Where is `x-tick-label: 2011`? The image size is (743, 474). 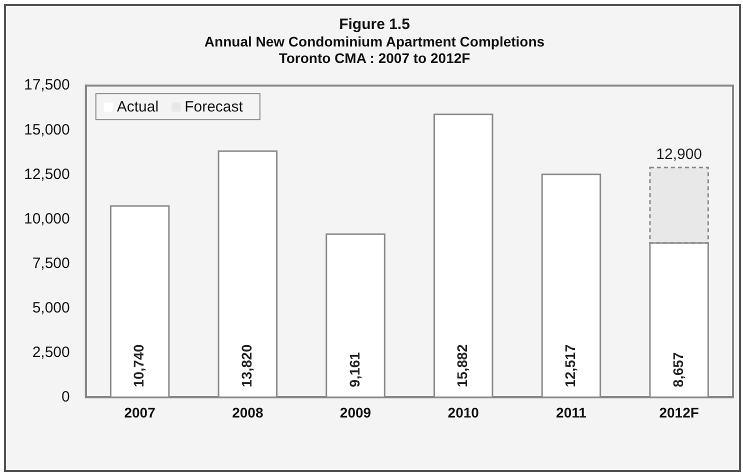
x-tick-label: 2011 is located at coordinates (571, 412).